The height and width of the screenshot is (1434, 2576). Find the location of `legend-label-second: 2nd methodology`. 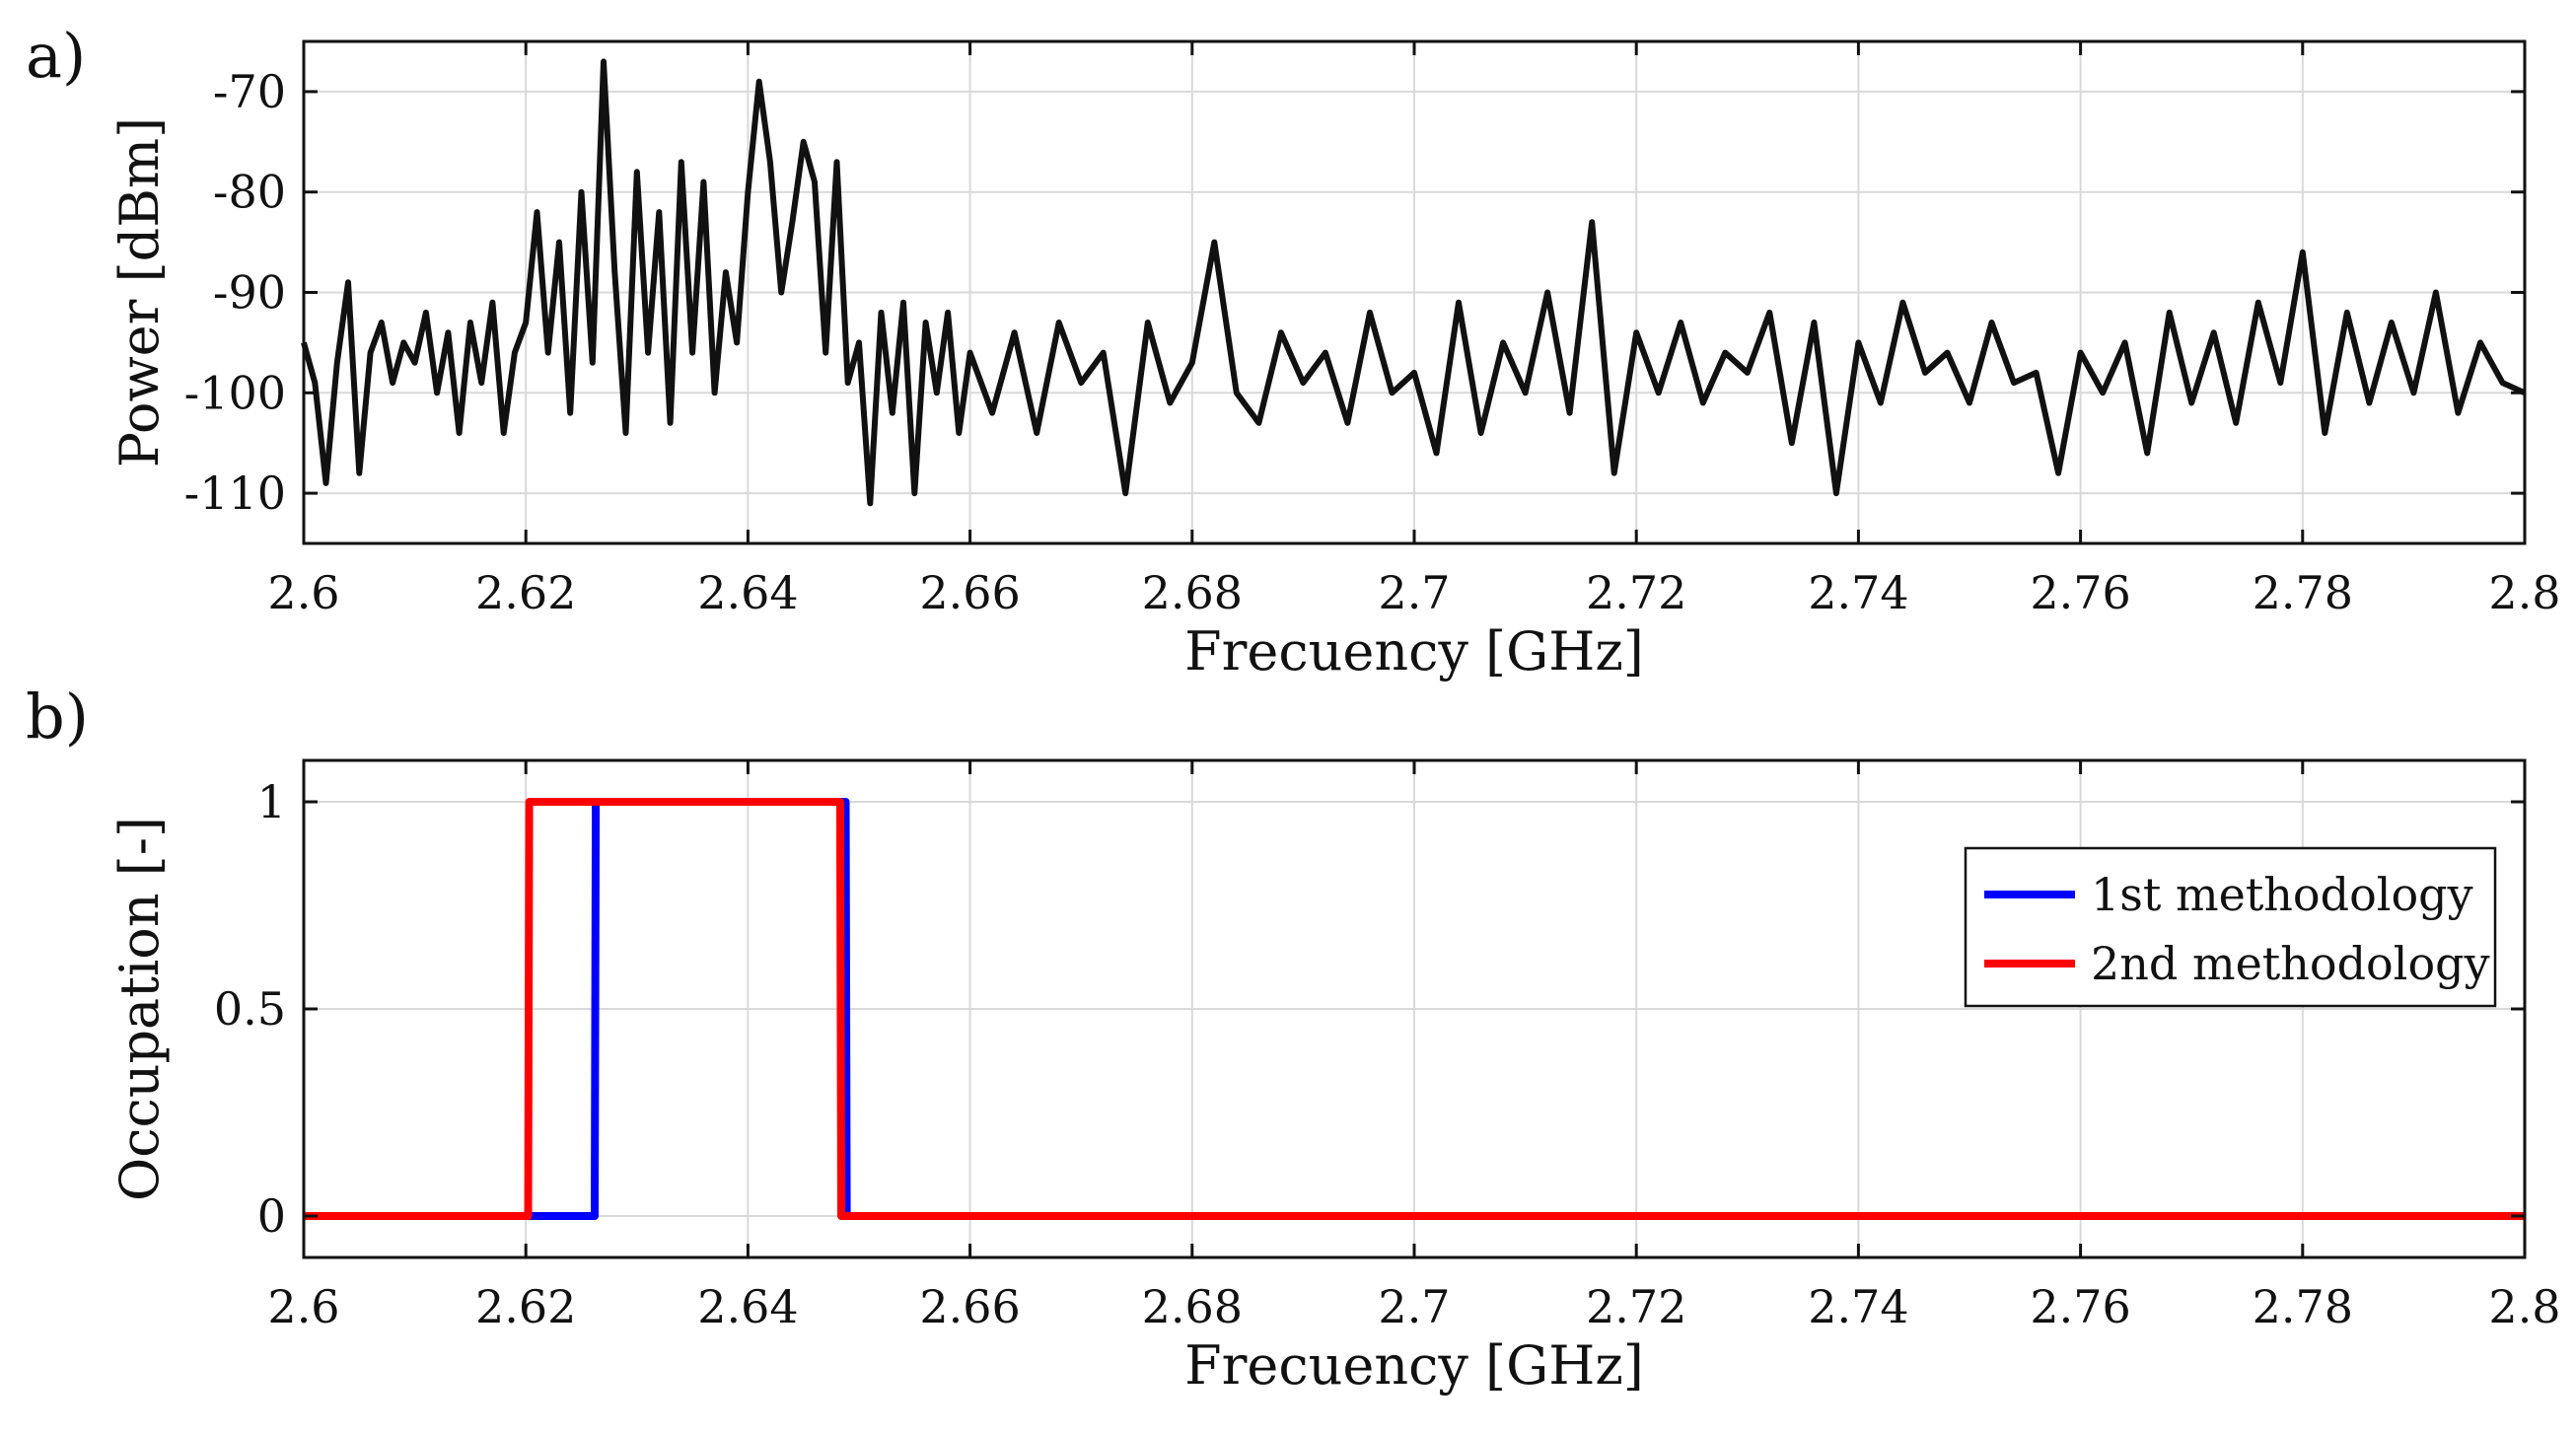

legend-label-second: 2nd methodology is located at coordinates (2291, 963).